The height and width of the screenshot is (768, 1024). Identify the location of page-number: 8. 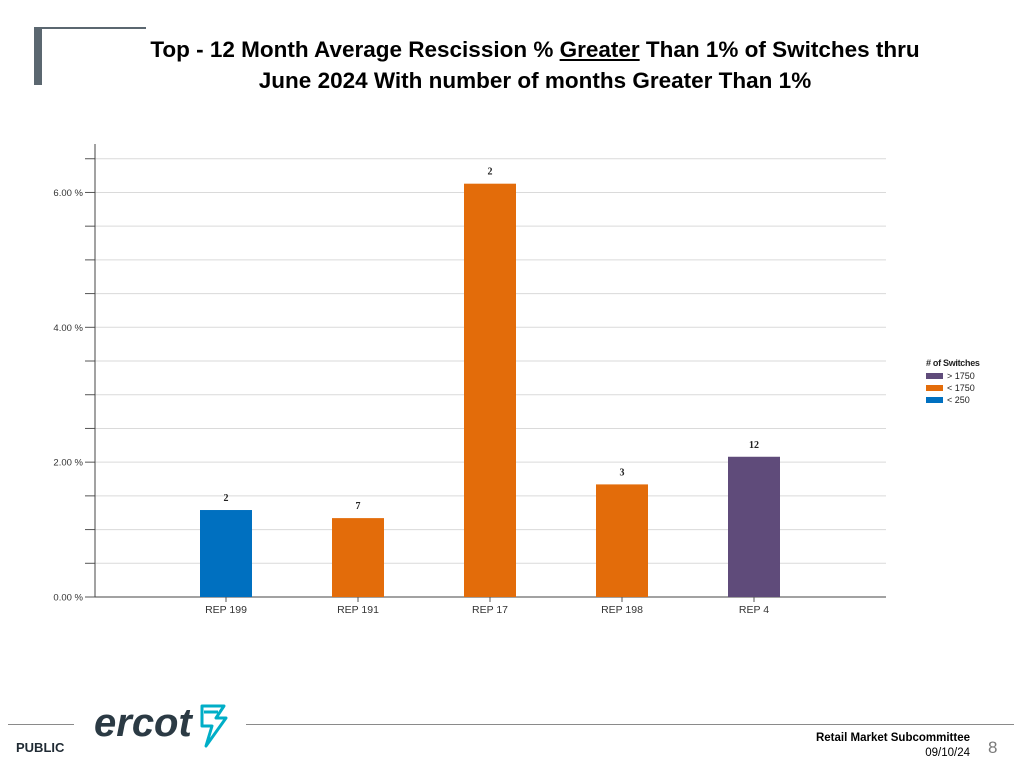
(993, 747).